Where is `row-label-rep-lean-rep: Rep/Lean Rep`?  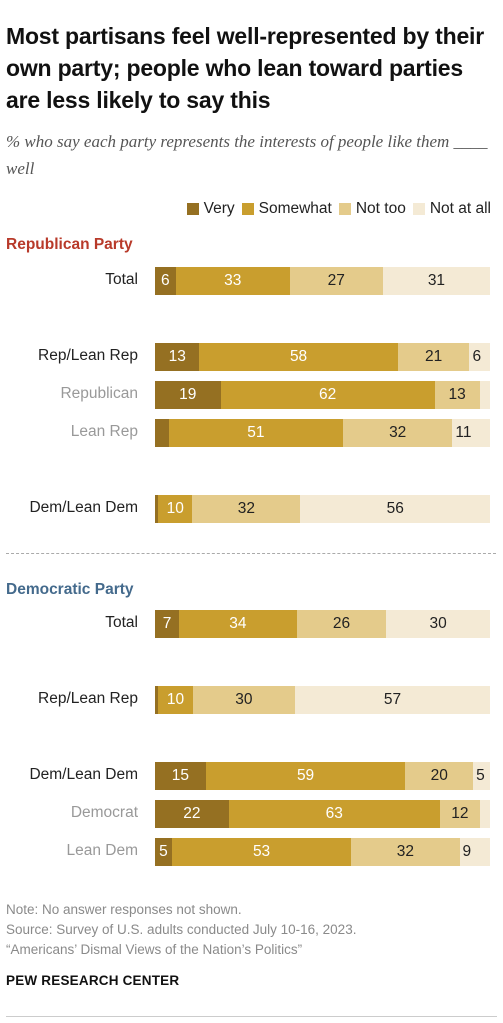
row-label-rep-lean-rep: Rep/Lean Rep is located at coordinates (88, 698).